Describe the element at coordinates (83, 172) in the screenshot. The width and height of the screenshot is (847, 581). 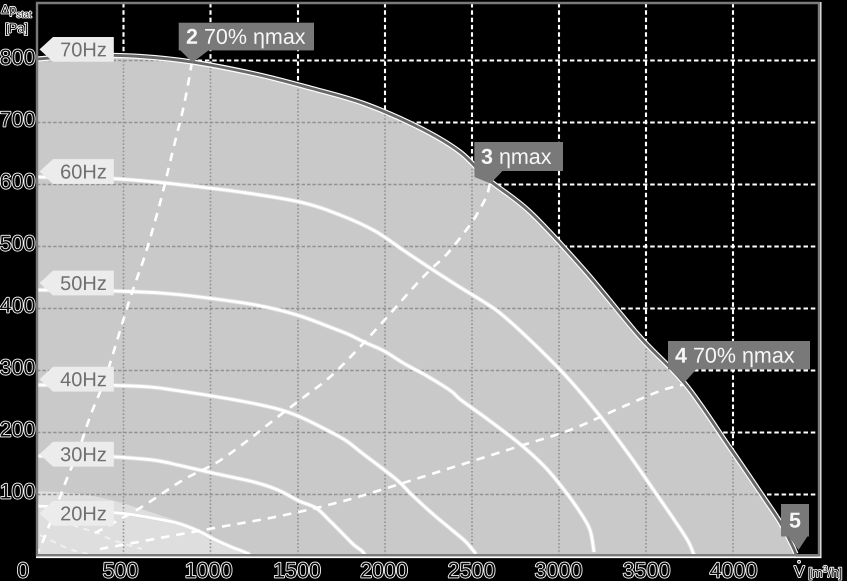
I see `svg-text: 60Hz` at that location.